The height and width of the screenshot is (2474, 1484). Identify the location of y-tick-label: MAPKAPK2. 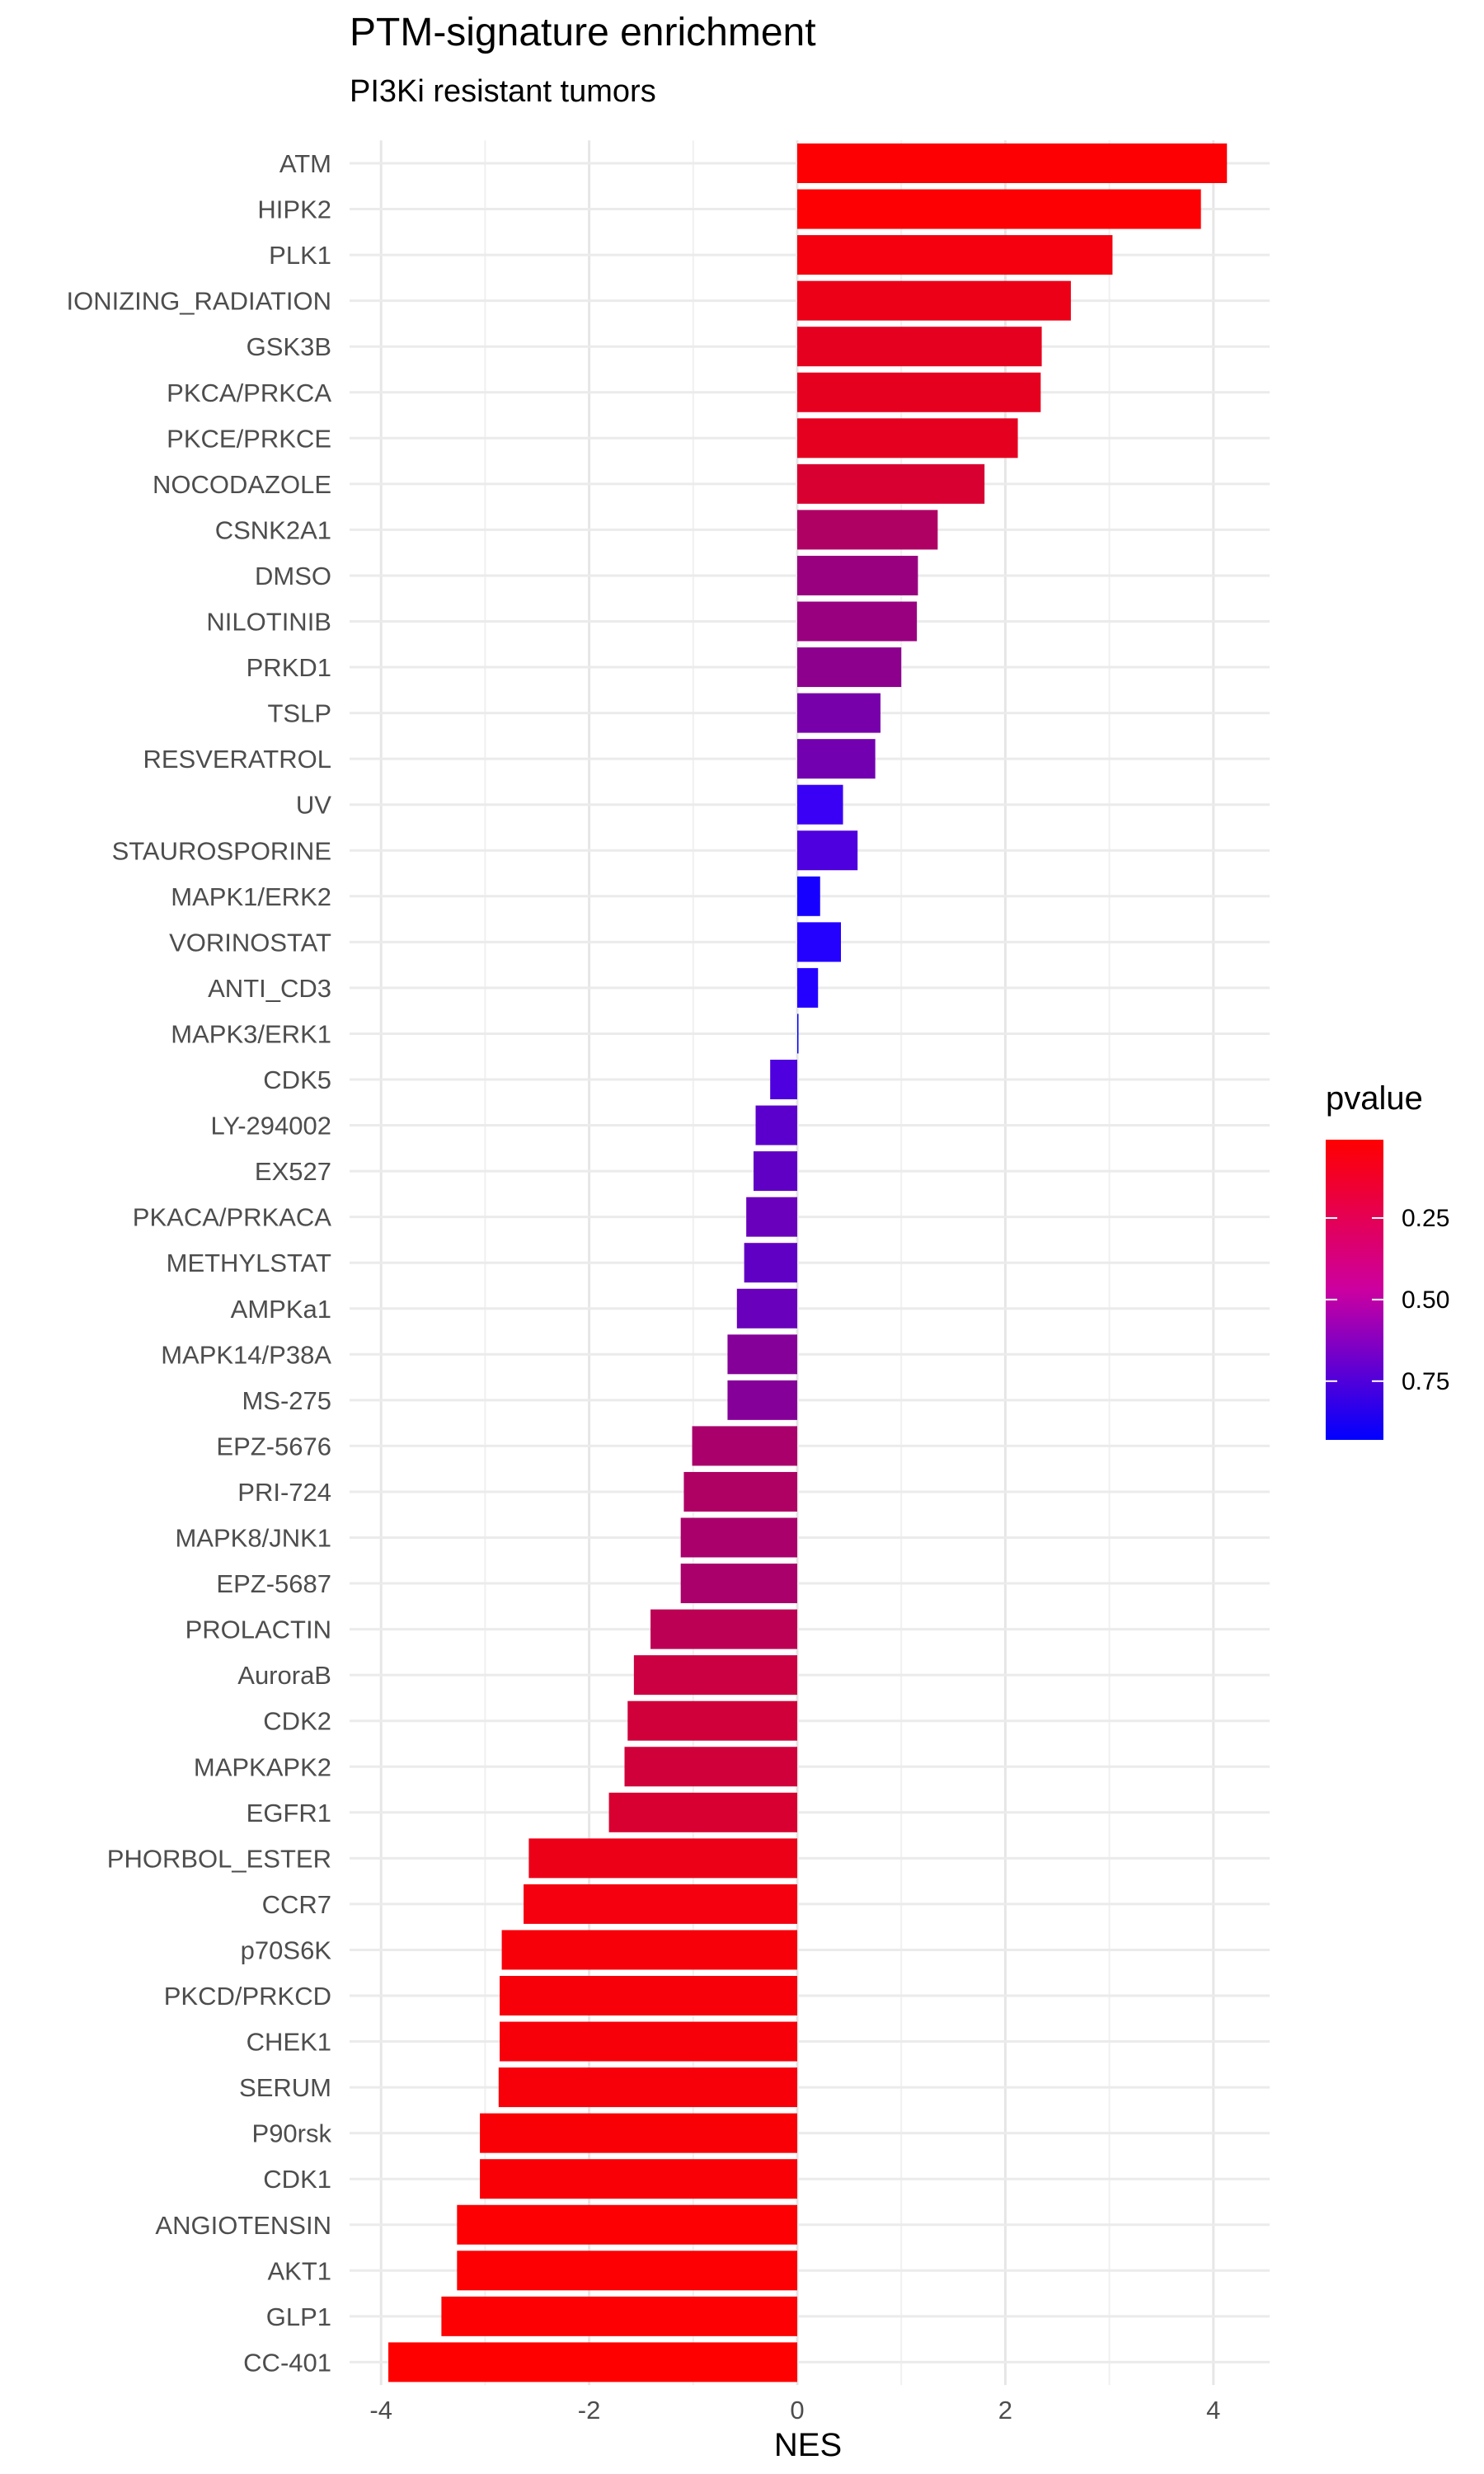
(262, 1766).